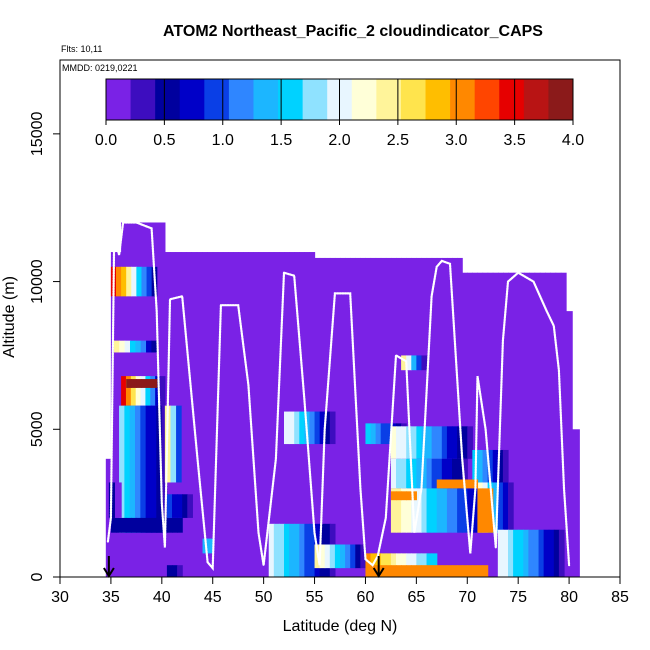 The height and width of the screenshot is (650, 650). I want to click on mmdd-annotation: MMDD: 0219,0221, so click(100, 68).